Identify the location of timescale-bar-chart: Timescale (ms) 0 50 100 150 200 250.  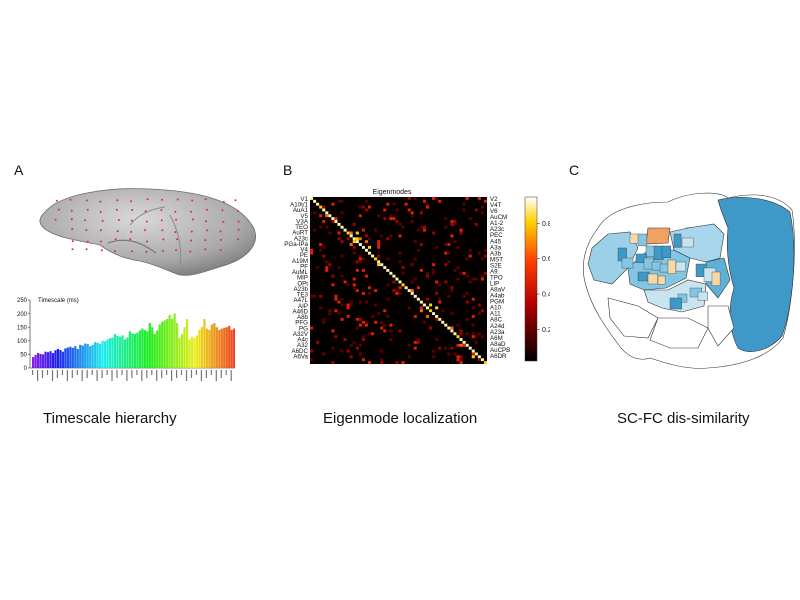
(126, 339).